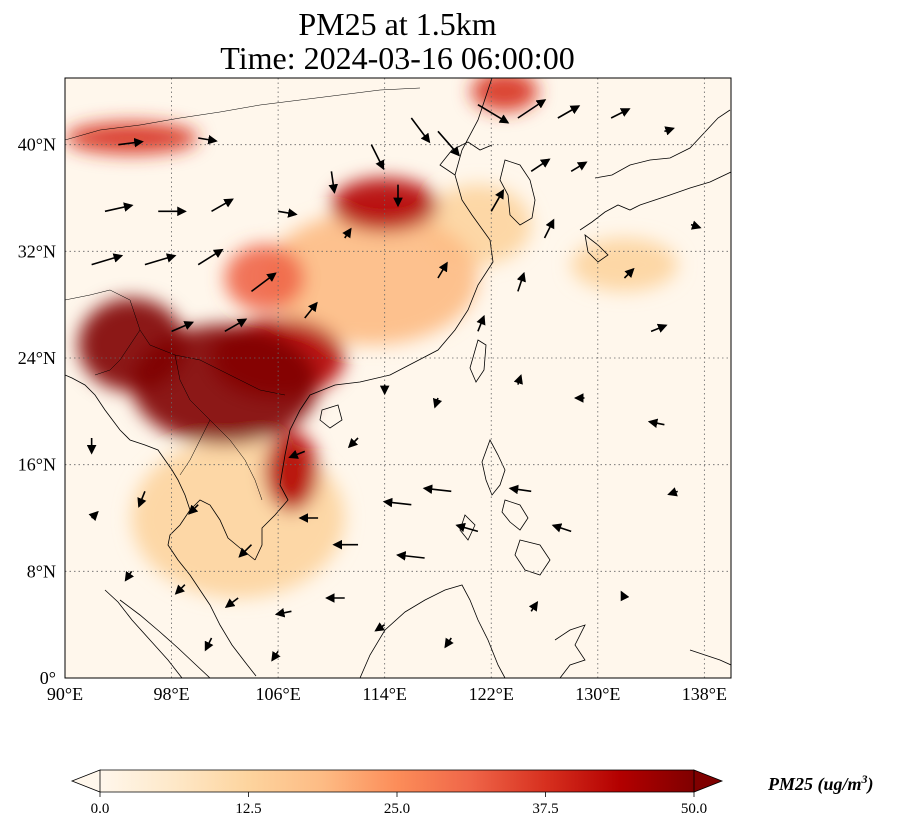 This screenshot has height=836, width=905. Describe the element at coordinates (85, 781) in the screenshot. I see `colorbar-extend-min` at that location.